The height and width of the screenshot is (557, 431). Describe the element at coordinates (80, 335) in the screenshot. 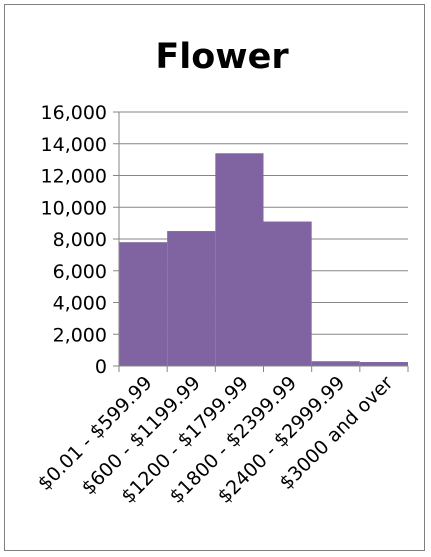

I see `y-tick-label: 2,000` at that location.